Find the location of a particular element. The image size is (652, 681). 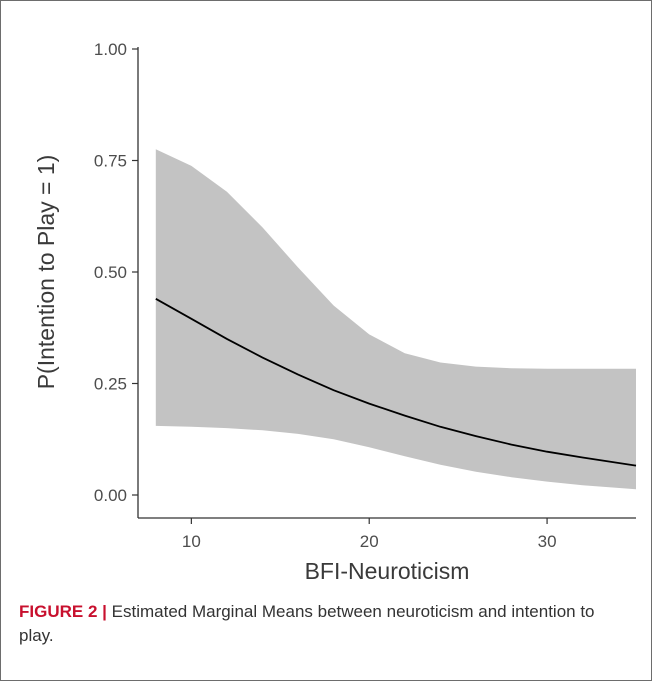

y-tick-label: 0.00 is located at coordinates (110, 495).